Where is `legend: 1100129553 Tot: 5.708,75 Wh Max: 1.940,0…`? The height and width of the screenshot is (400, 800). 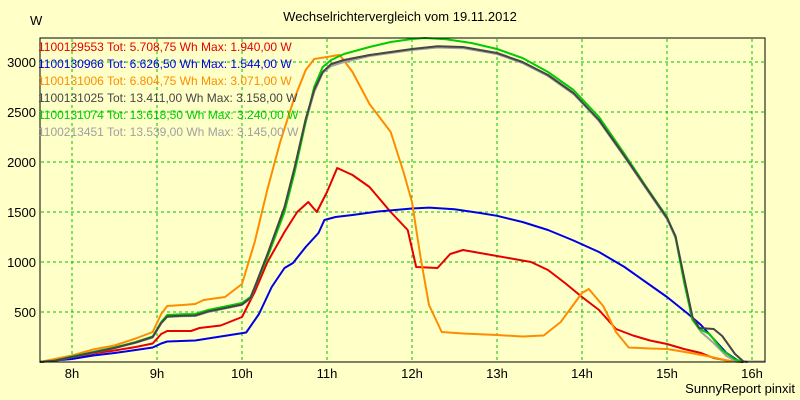
legend: 1100129553 Tot: 5.708,75 Wh Max: 1.940,0… is located at coordinates (168, 90).